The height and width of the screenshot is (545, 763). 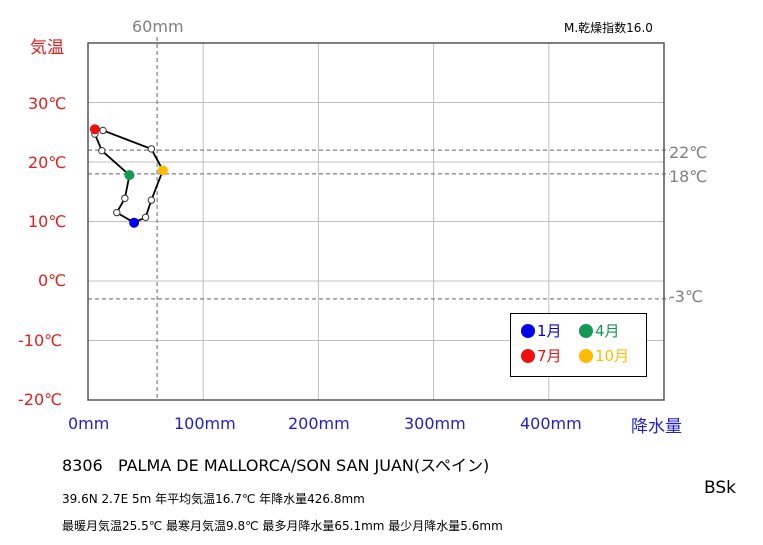 I want to click on legend-item-jul: 7月, so click(x=541, y=355).